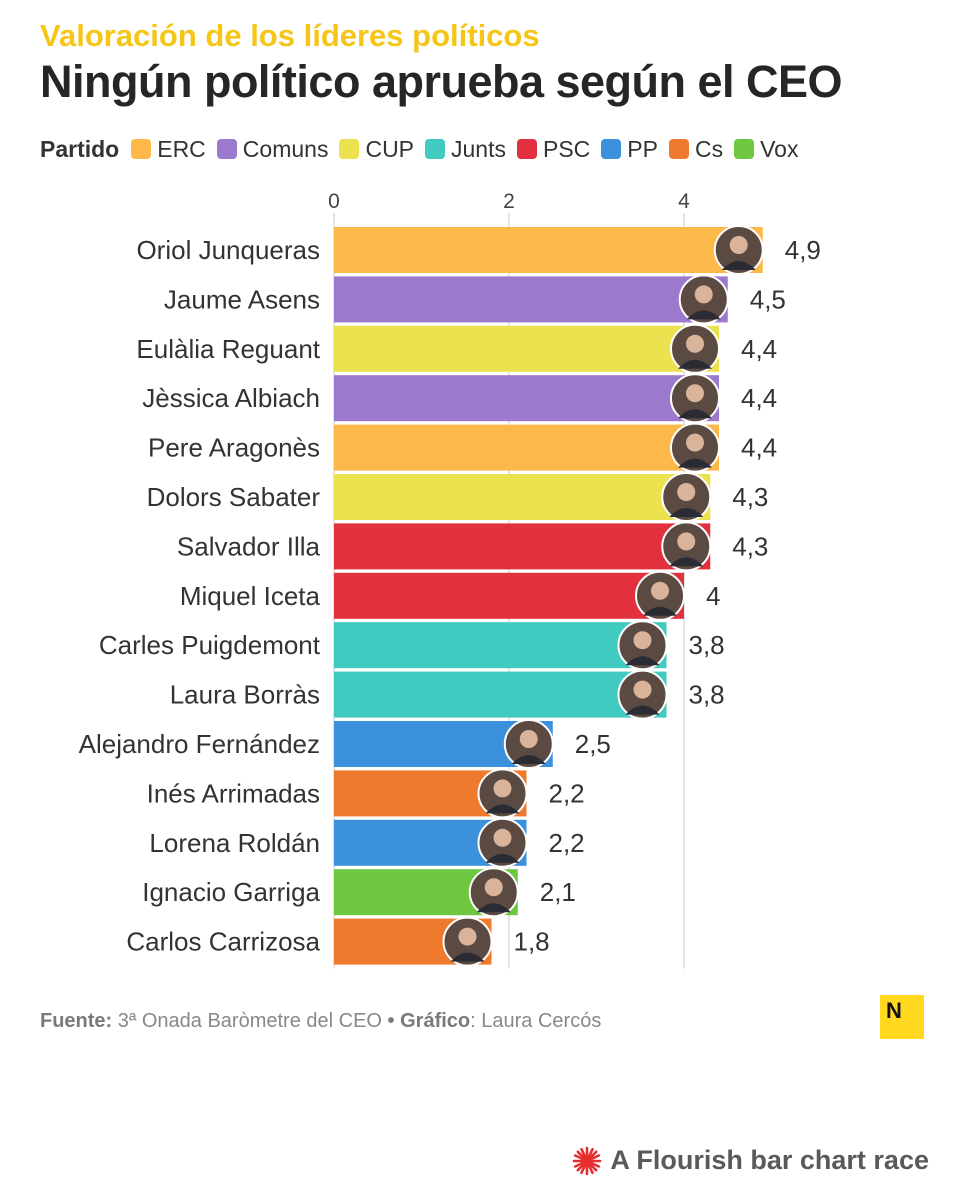 The image size is (963, 1200). What do you see at coordinates (684, 201) in the screenshot?
I see `x-tick-label: 4` at bounding box center [684, 201].